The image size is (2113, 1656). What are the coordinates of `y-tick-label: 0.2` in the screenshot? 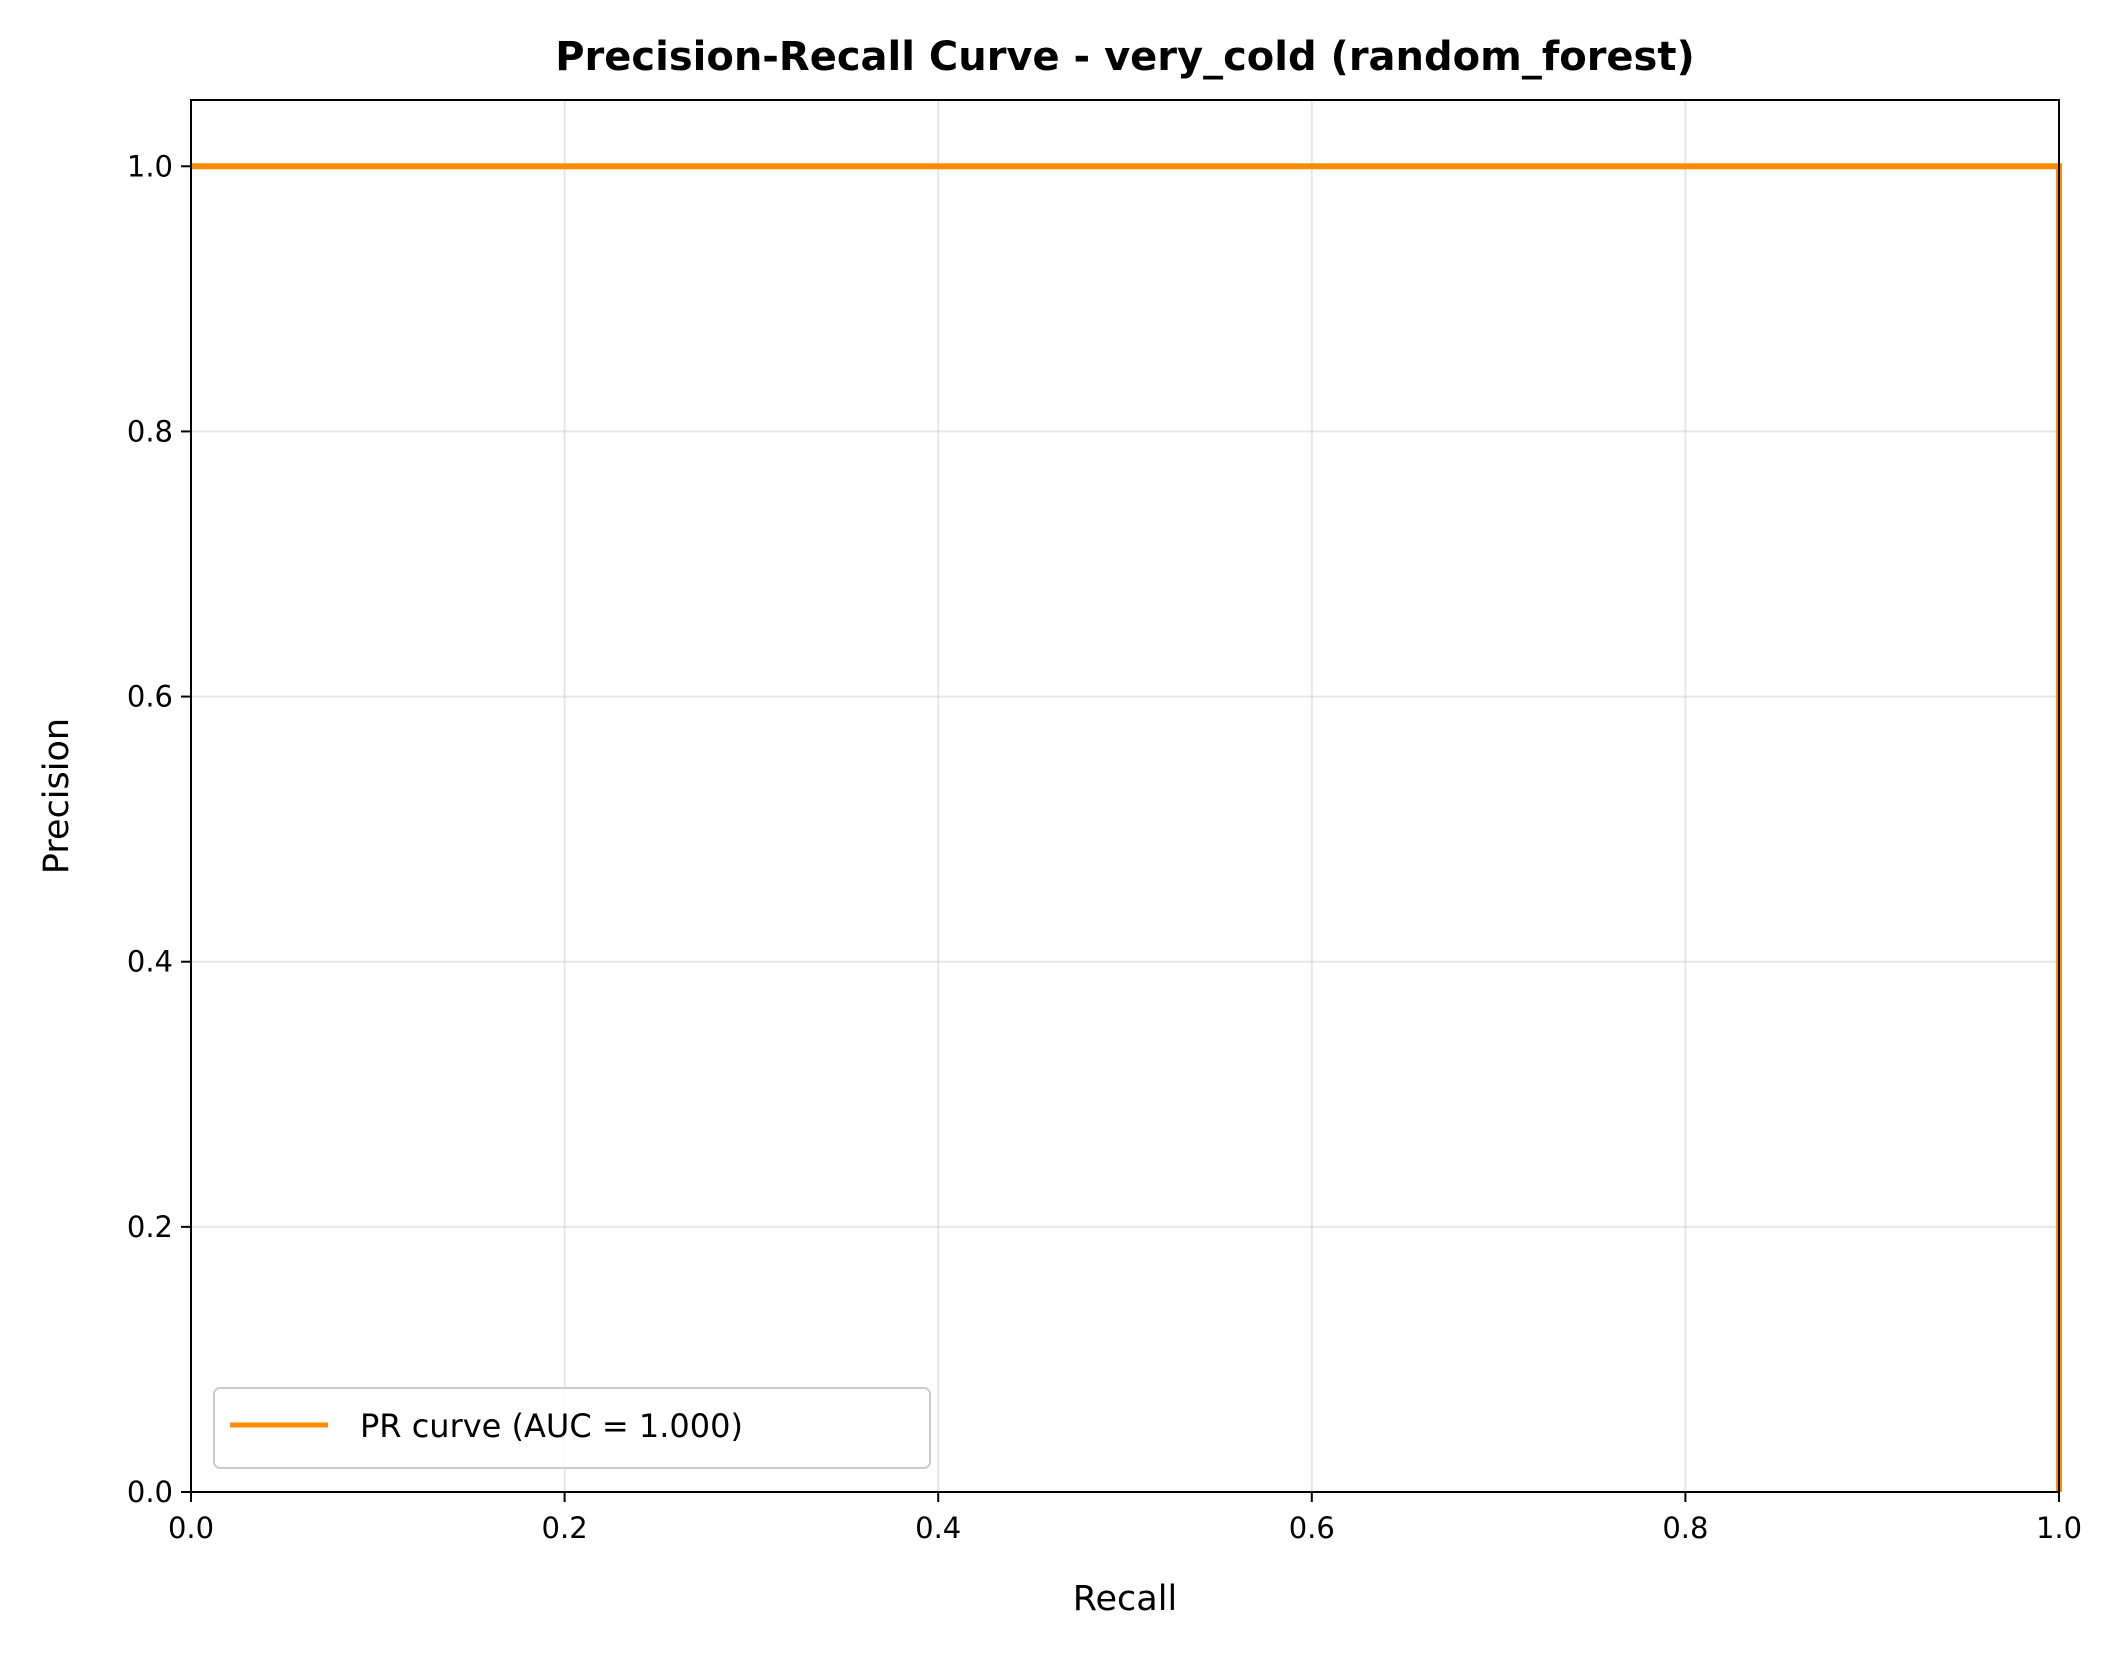 It's located at (150, 1227).